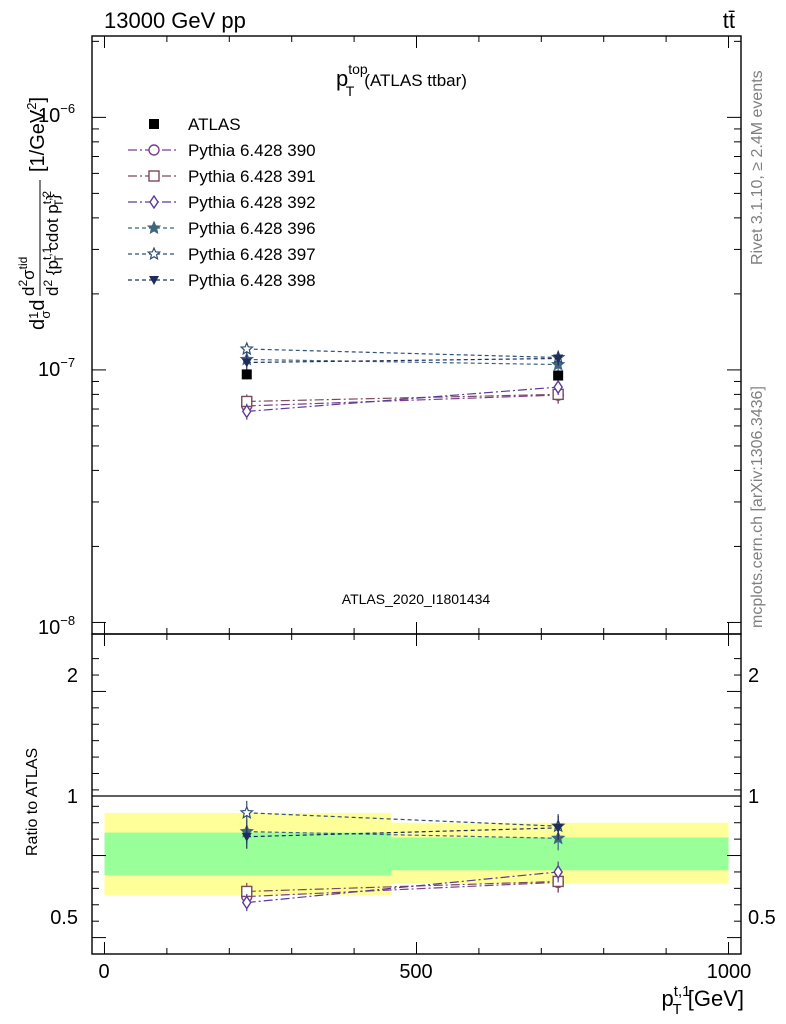 The image size is (786, 1024). Describe the element at coordinates (252, 150) in the screenshot. I see `legend-label: Pythia 6.428 390` at that location.